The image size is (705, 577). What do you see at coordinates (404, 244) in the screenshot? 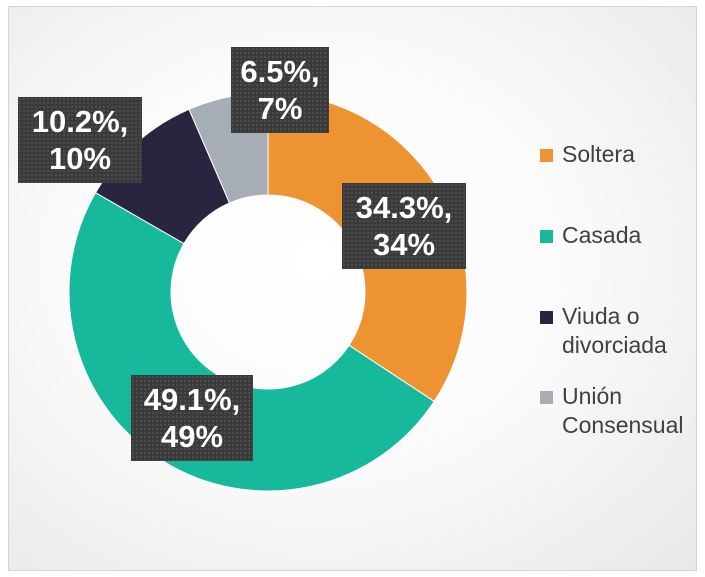
I see `data-label-soltera-line2: 34%` at bounding box center [404, 244].